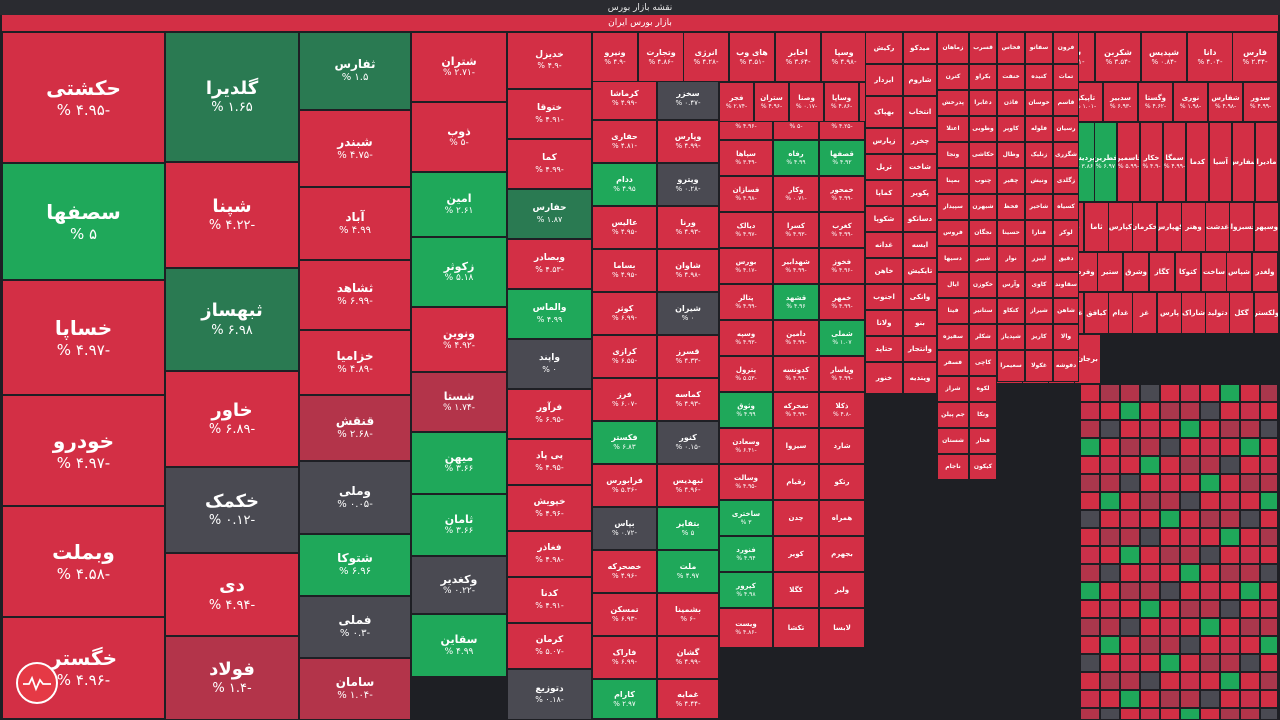 The width and height of the screenshot is (1280, 720). Describe the element at coordinates (549, 314) in the screenshot. I see `stock-tile: والماس ۴.۹۹ %` at that location.